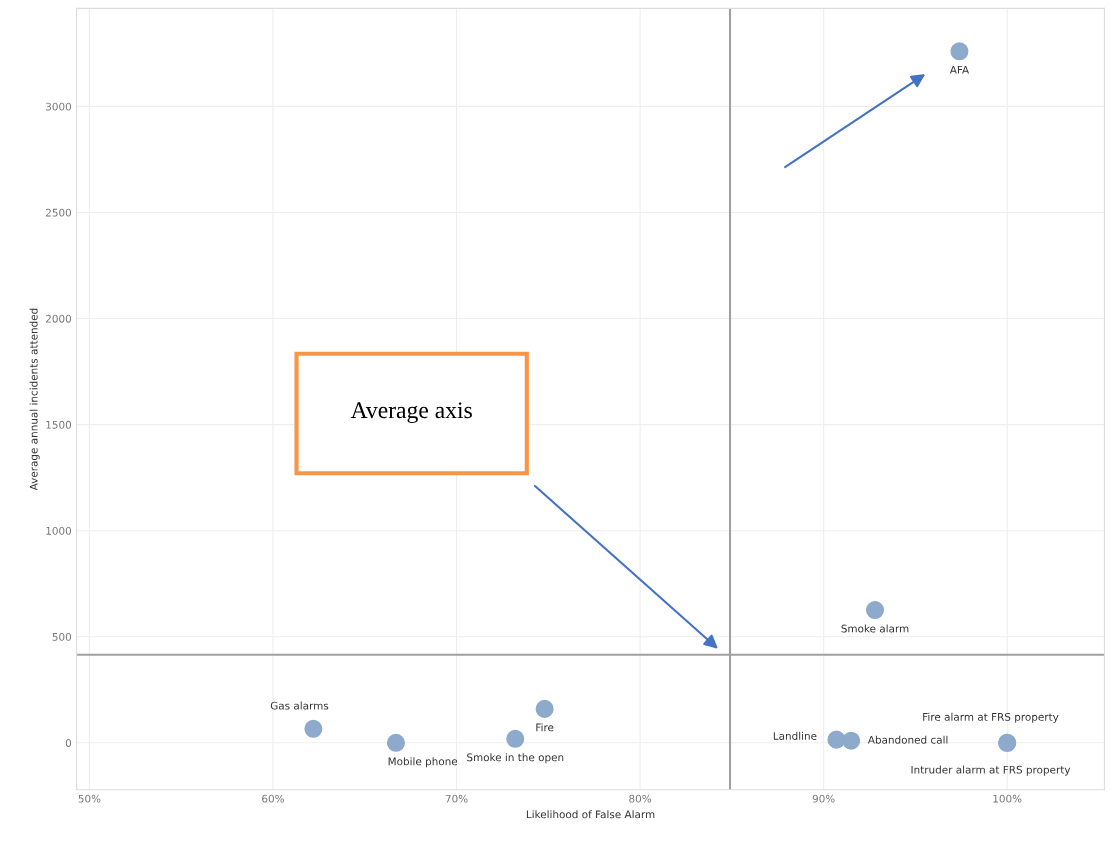  What do you see at coordinates (959, 69) in the screenshot?
I see `series-label: AFA` at bounding box center [959, 69].